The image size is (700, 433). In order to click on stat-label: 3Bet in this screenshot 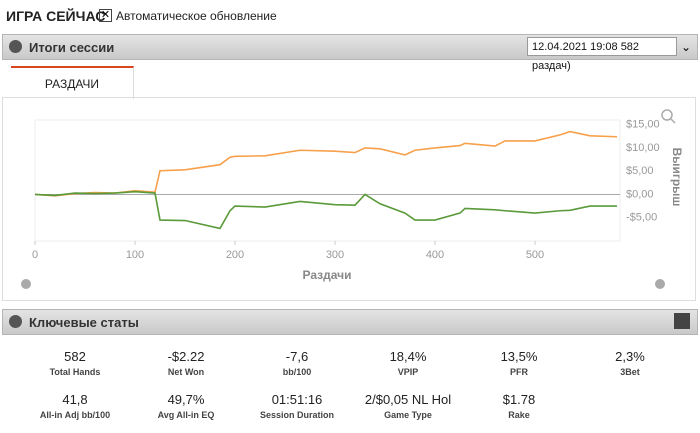, I will do `click(630, 372)`.